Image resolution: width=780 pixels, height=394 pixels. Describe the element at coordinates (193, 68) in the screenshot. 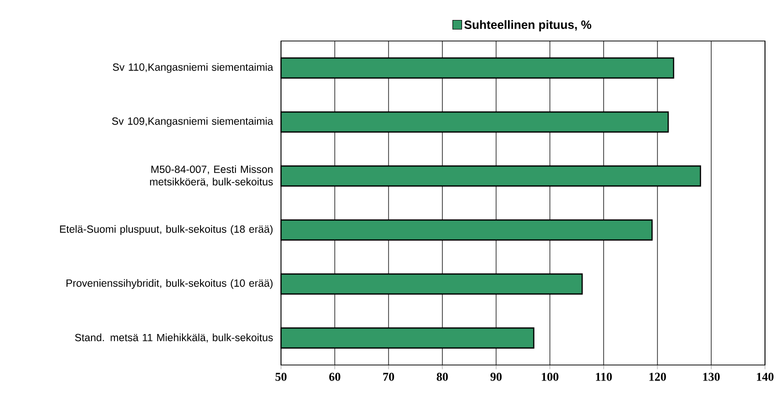

I see `y-tick-label: Sv 110,Kangasniemi siementaimia` at that location.